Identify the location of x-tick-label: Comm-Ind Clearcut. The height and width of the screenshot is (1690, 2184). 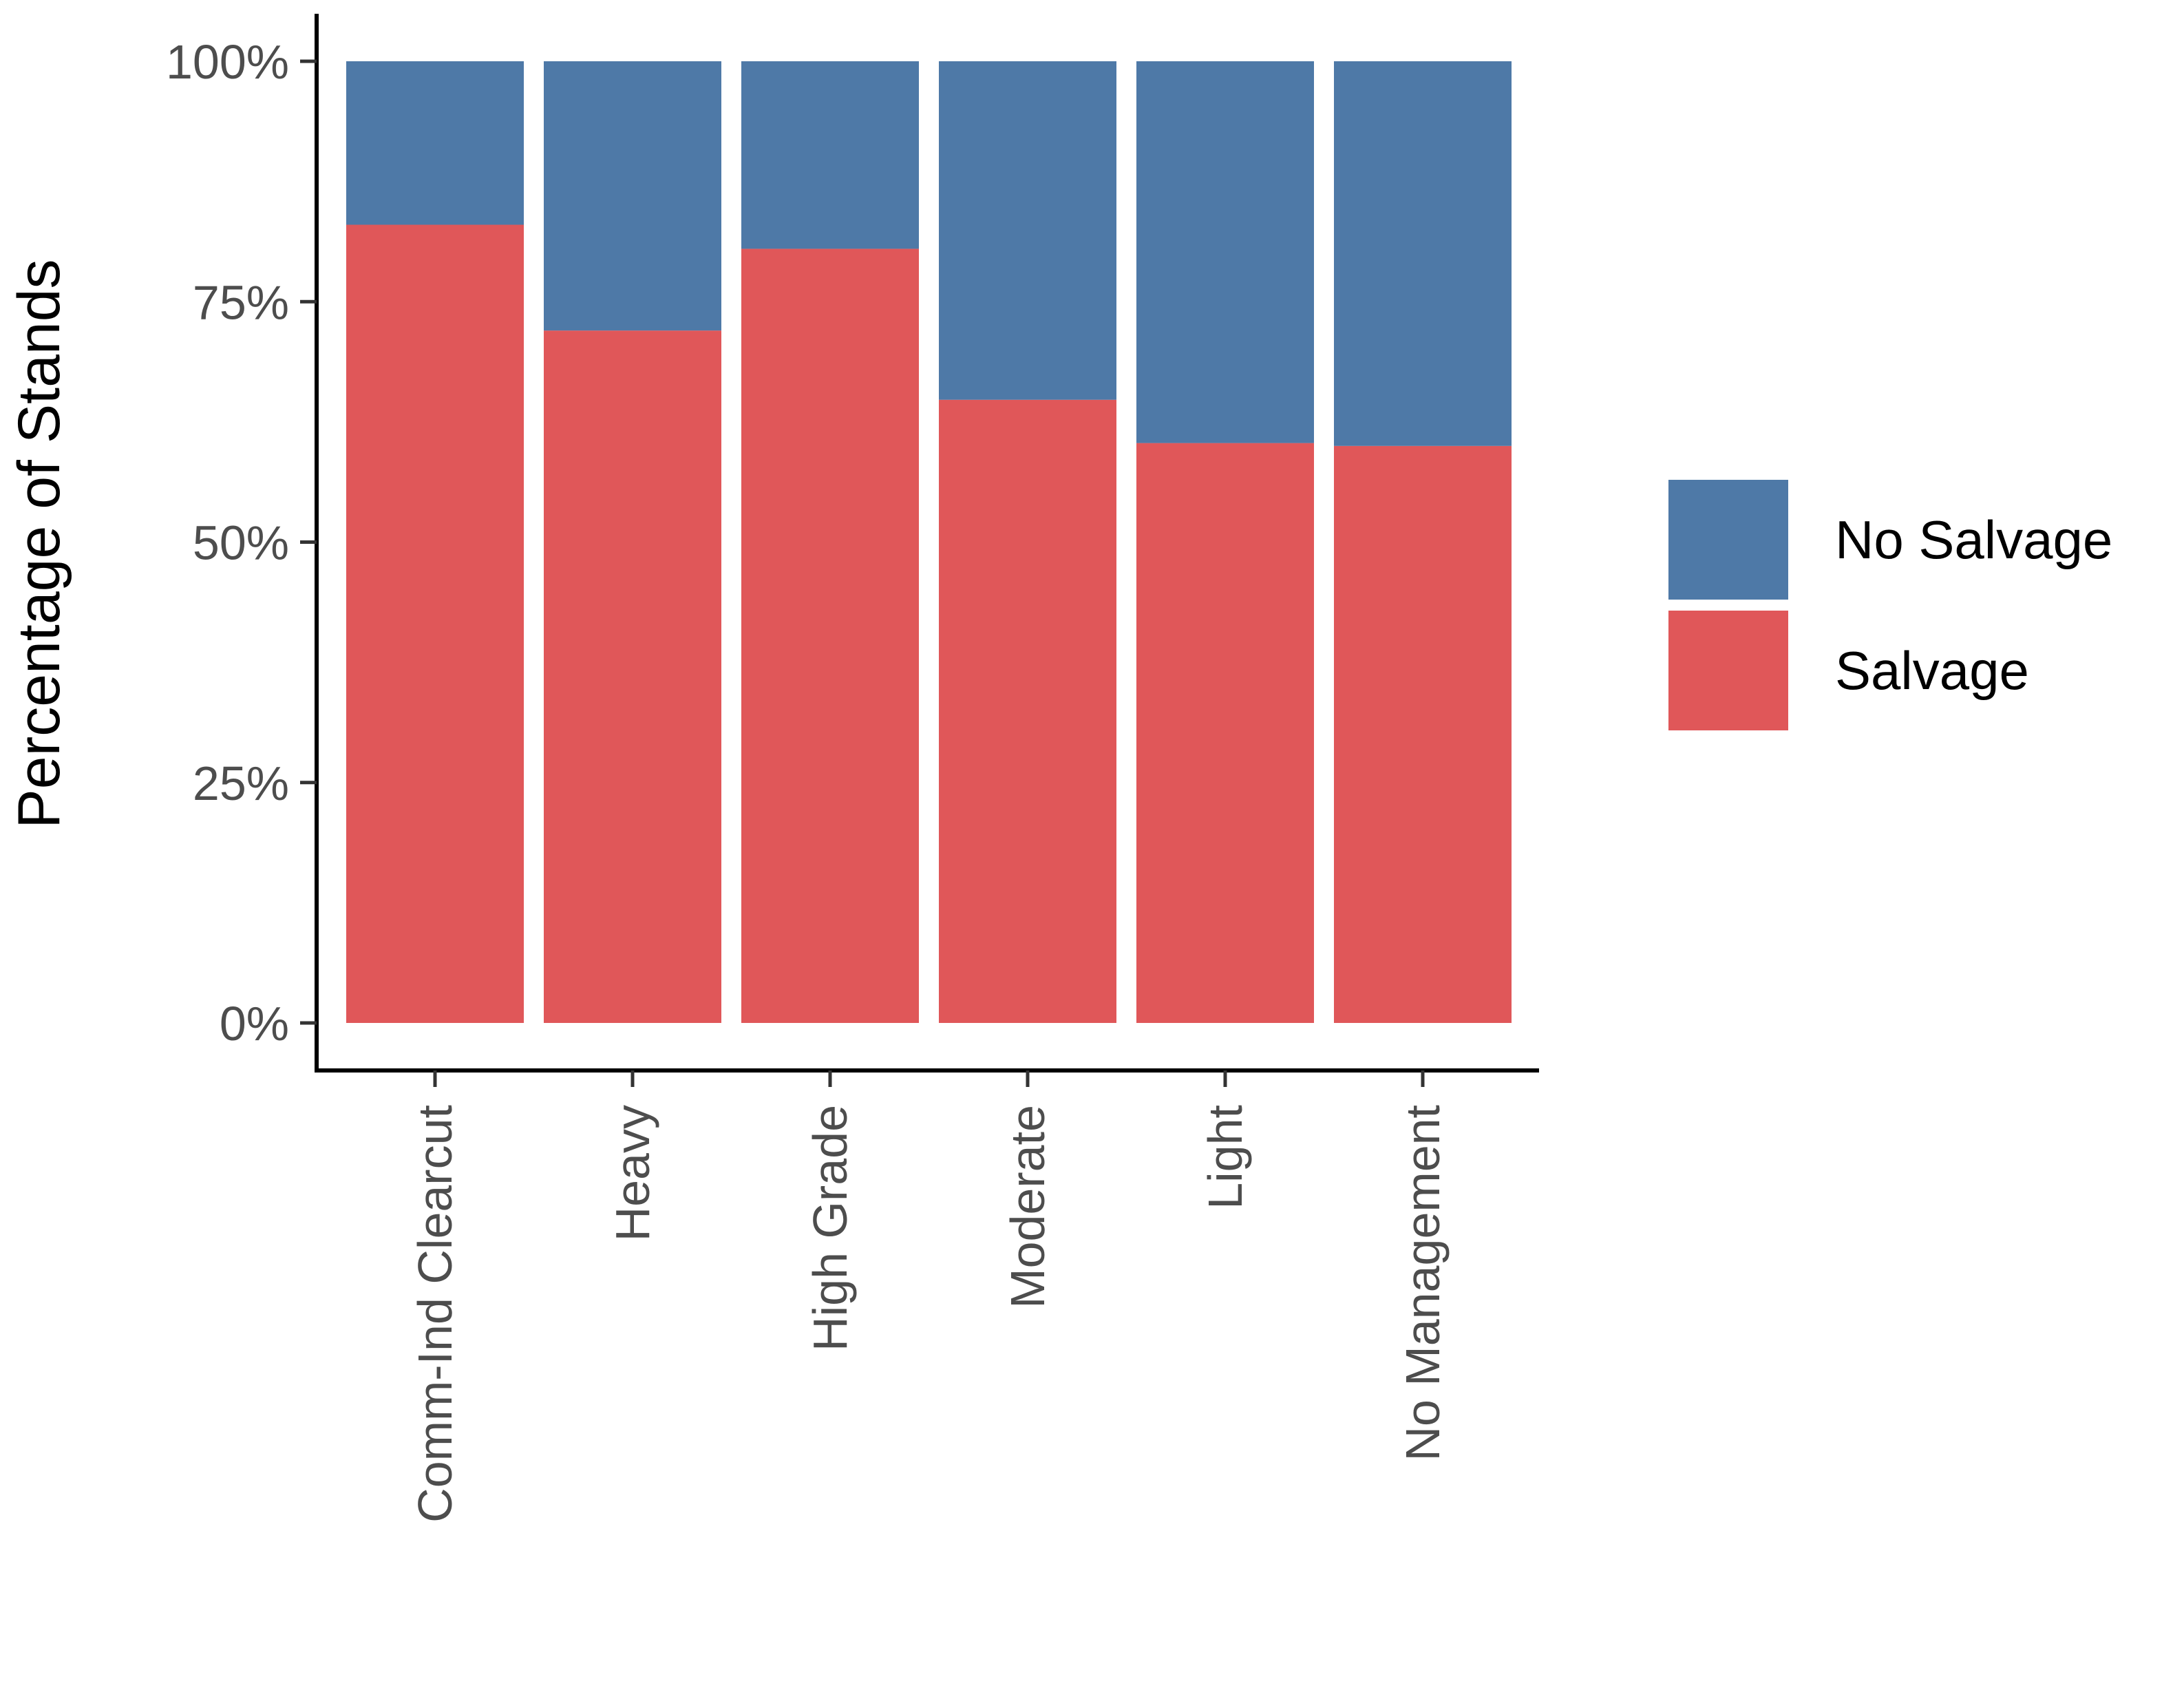
(435, 1314).